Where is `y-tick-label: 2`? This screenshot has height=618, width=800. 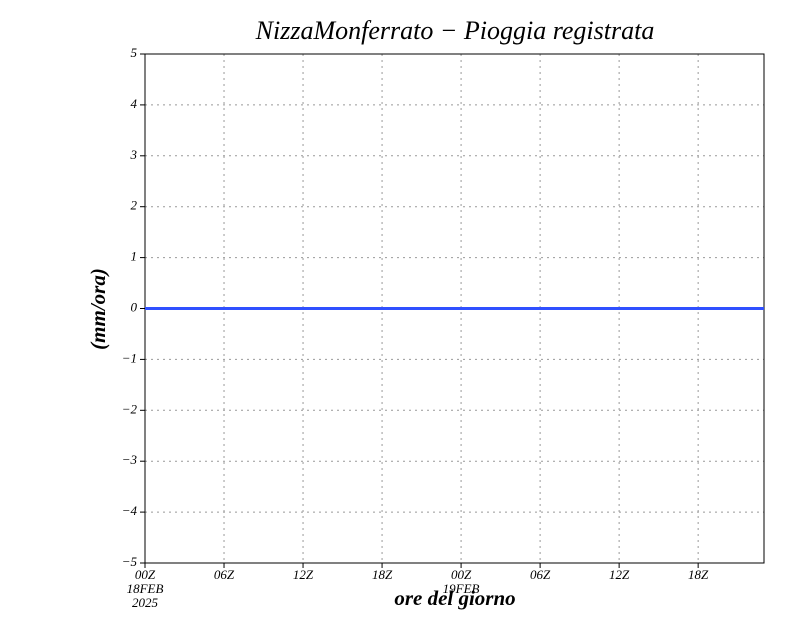 y-tick-label: 2 is located at coordinates (134, 205).